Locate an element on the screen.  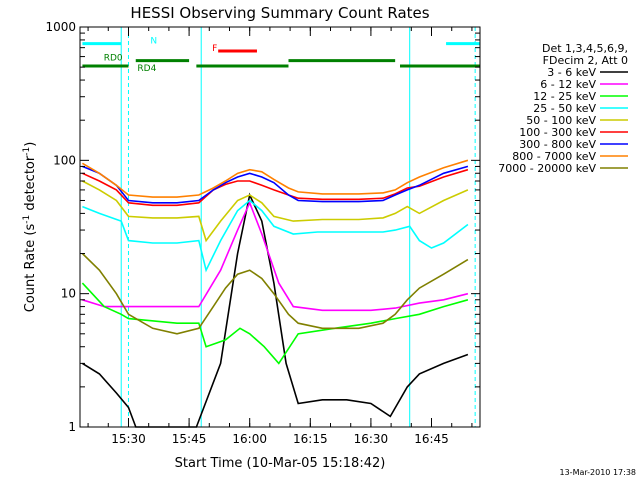
legend-label-0: 3 - 6 keV is located at coordinates (571, 72).